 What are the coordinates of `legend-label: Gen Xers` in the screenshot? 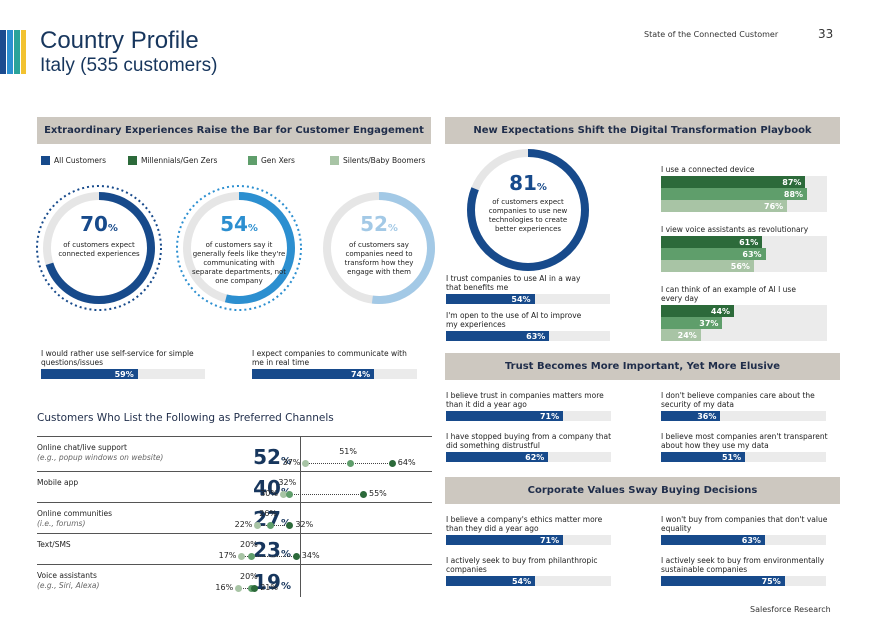 It's located at (278, 160).